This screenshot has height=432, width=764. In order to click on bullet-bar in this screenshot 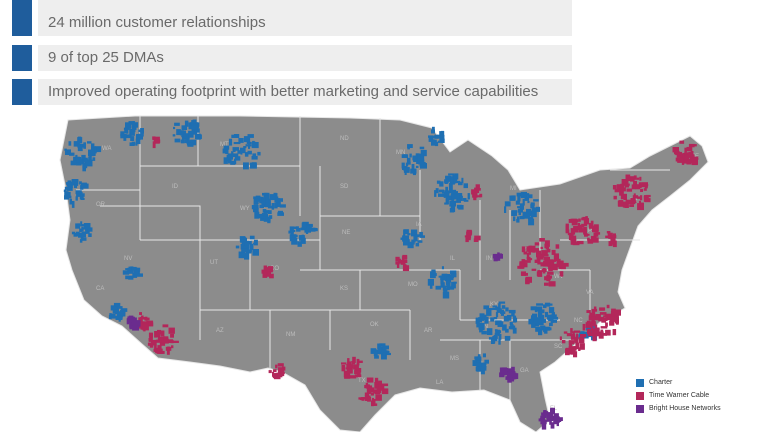, I will do `click(305, 5)`.